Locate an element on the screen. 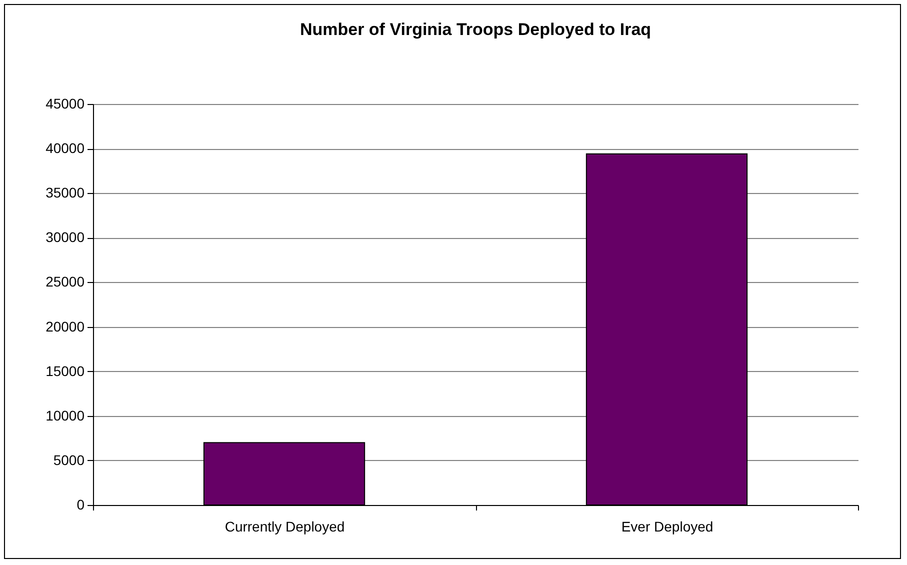 This screenshot has height=565, width=907. chart-title: Number of Virginia Troops Deployed to Iraq is located at coordinates (476, 29).